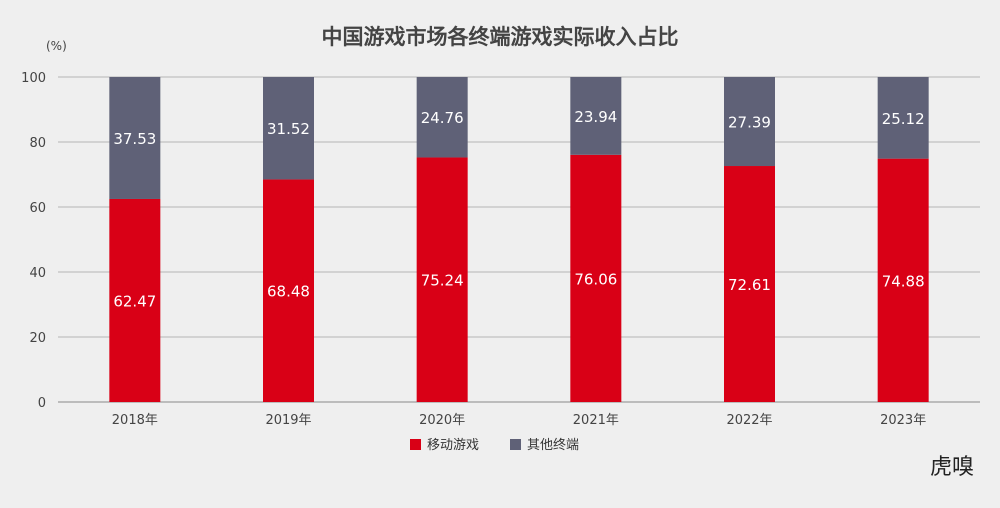  I want to click on data-label: 37.53, so click(134, 139).